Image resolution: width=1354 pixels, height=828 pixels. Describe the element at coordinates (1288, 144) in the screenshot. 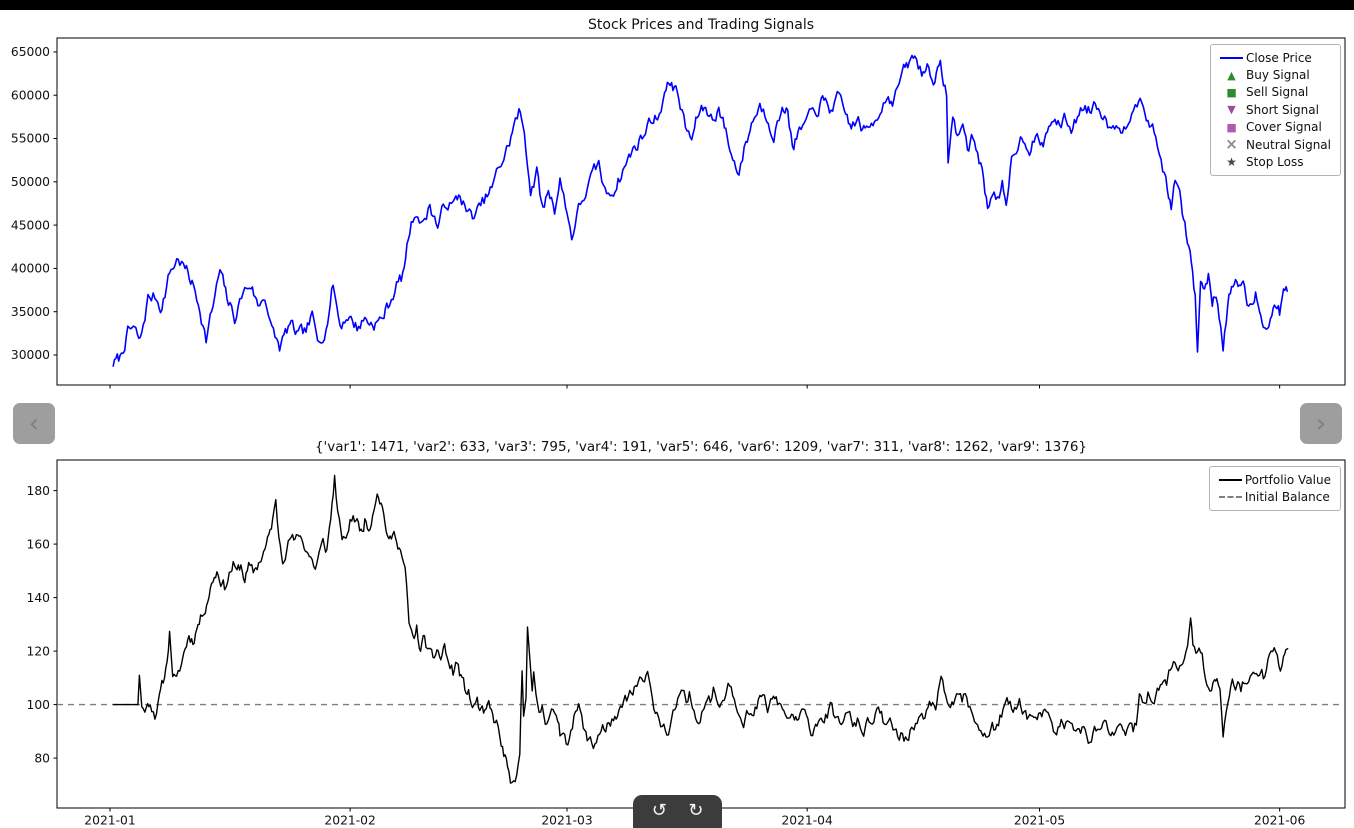

I see `legend-item-label: Neutral Signal` at that location.